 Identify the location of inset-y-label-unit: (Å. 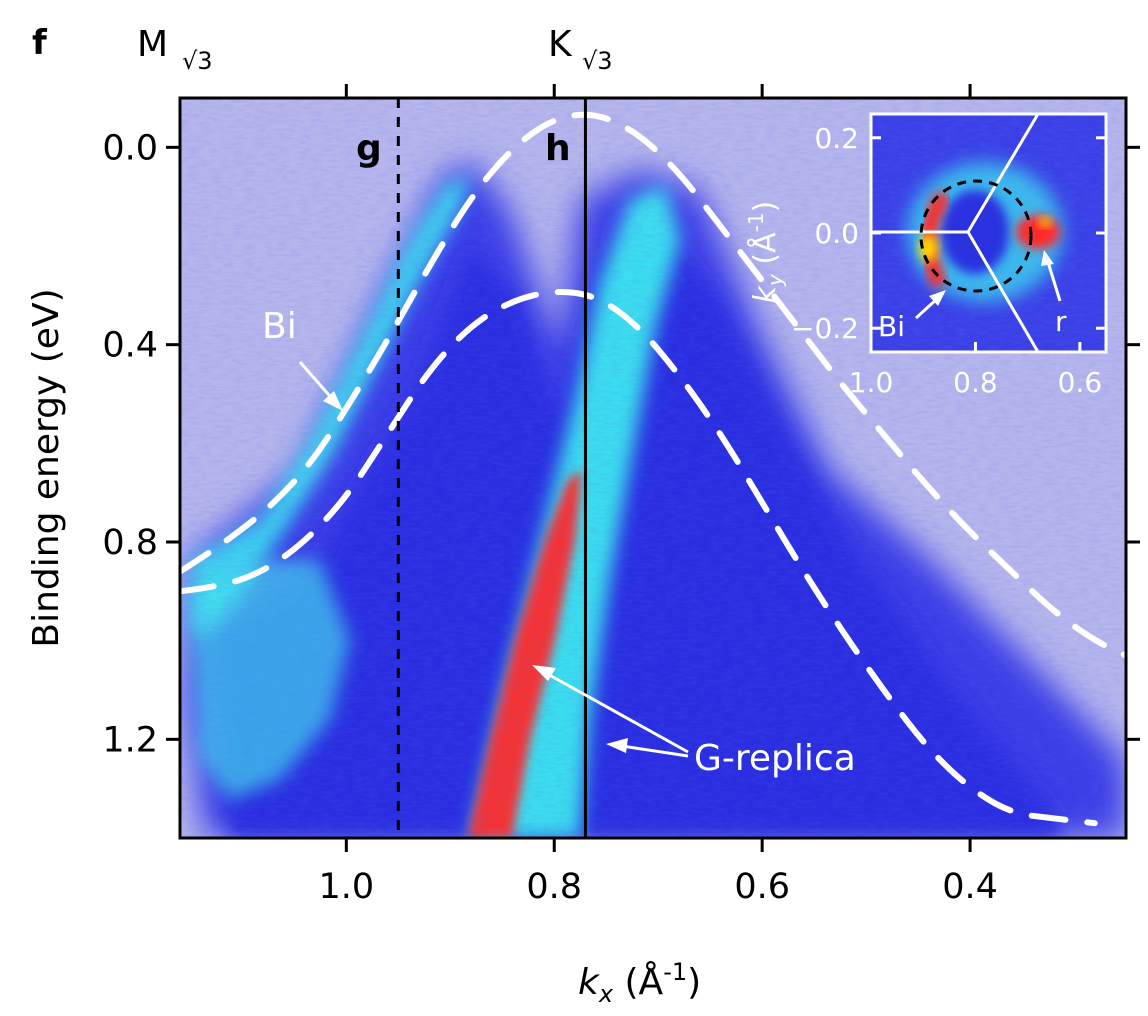
(765, 253).